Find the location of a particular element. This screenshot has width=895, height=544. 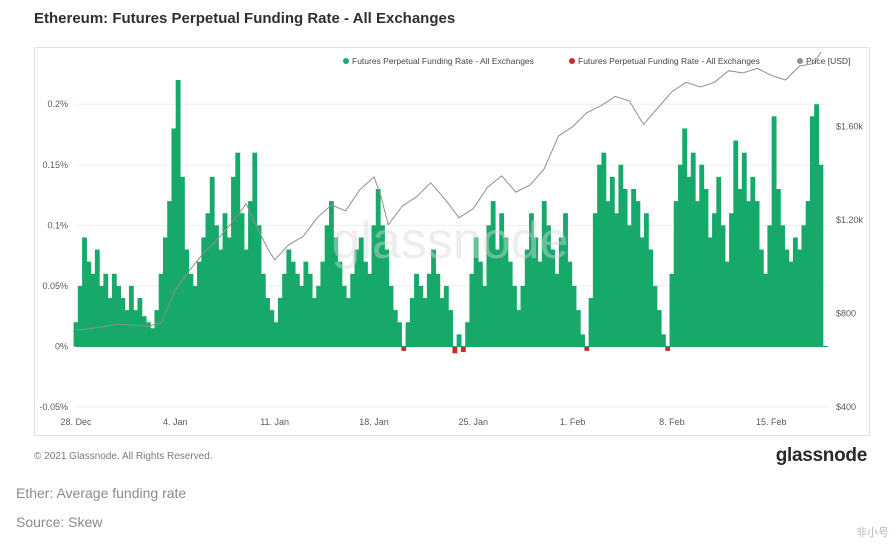

legend-marker is located at coordinates (572, 61).